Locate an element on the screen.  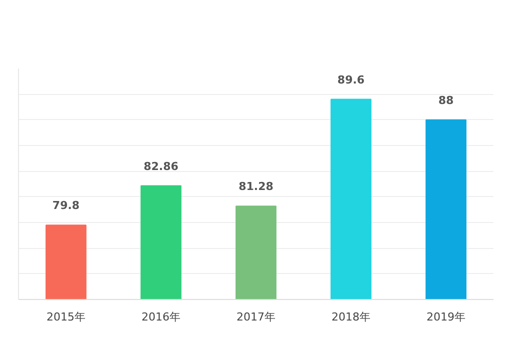
x-tick-label: 2015年 is located at coordinates (66, 317).